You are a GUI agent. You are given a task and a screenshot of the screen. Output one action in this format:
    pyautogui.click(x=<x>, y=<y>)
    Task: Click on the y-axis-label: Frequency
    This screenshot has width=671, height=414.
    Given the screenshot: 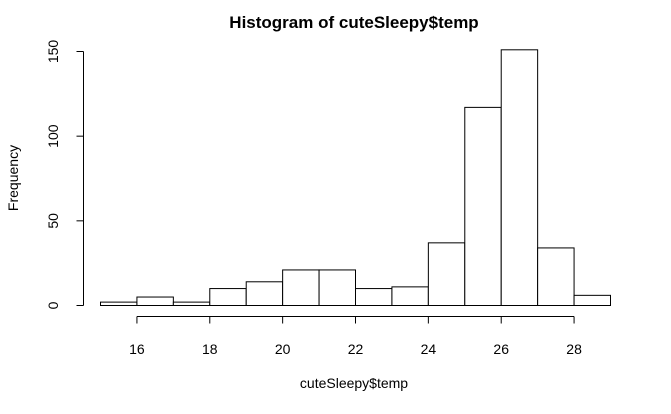 What is the action you would take?
    pyautogui.click(x=13, y=178)
    